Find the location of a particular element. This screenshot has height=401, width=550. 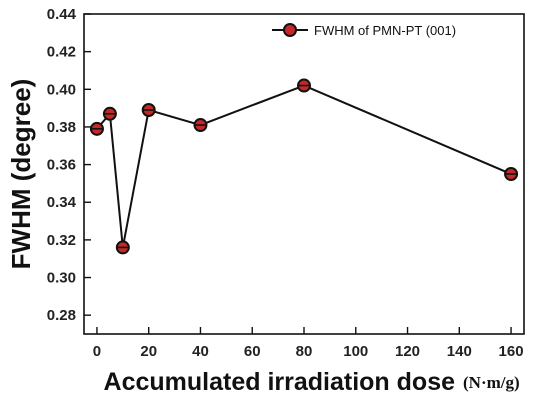

x-axis-title: Accumulated irradiation dose is located at coordinates (280, 382).